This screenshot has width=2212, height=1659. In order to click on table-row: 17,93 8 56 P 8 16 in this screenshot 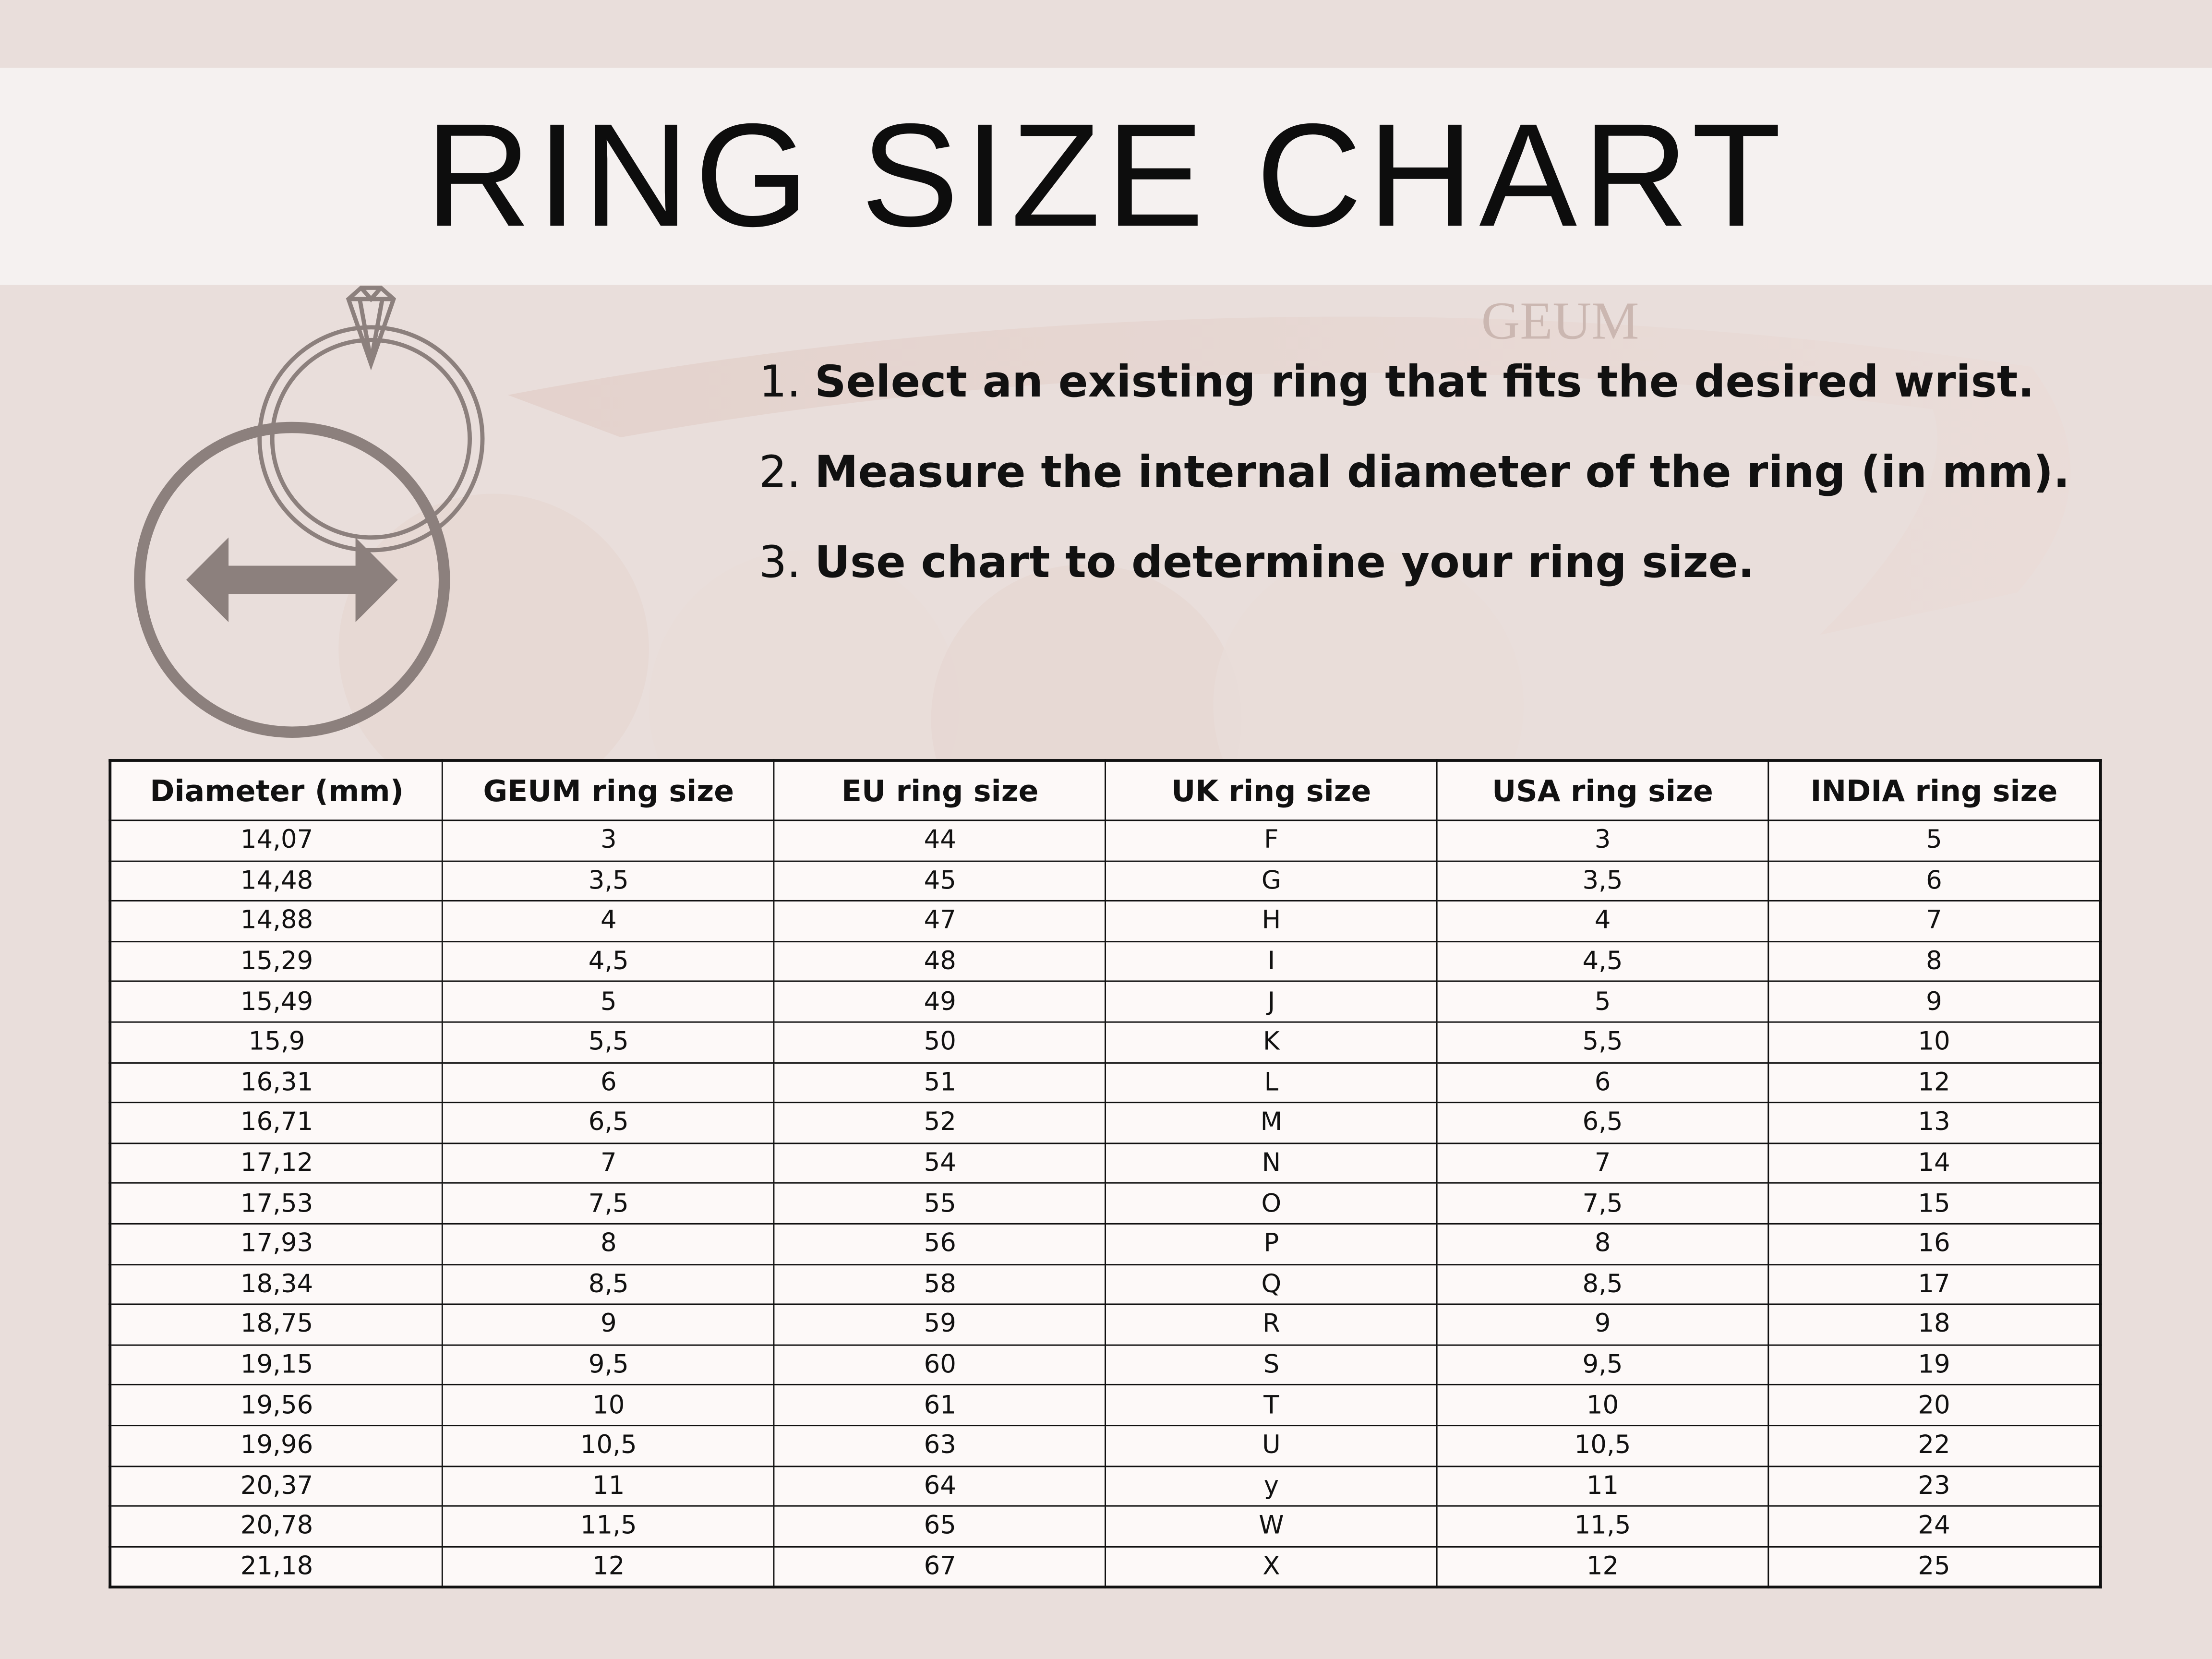, I will do `click(1105, 1244)`.